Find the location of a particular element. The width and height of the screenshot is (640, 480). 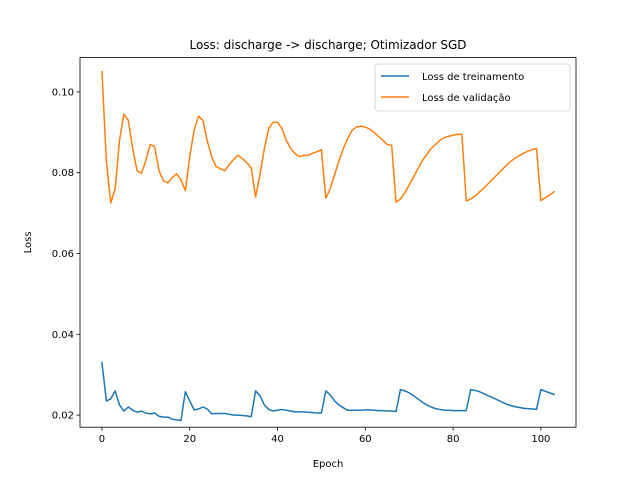

x-axis-label: Epoch is located at coordinates (328, 464).